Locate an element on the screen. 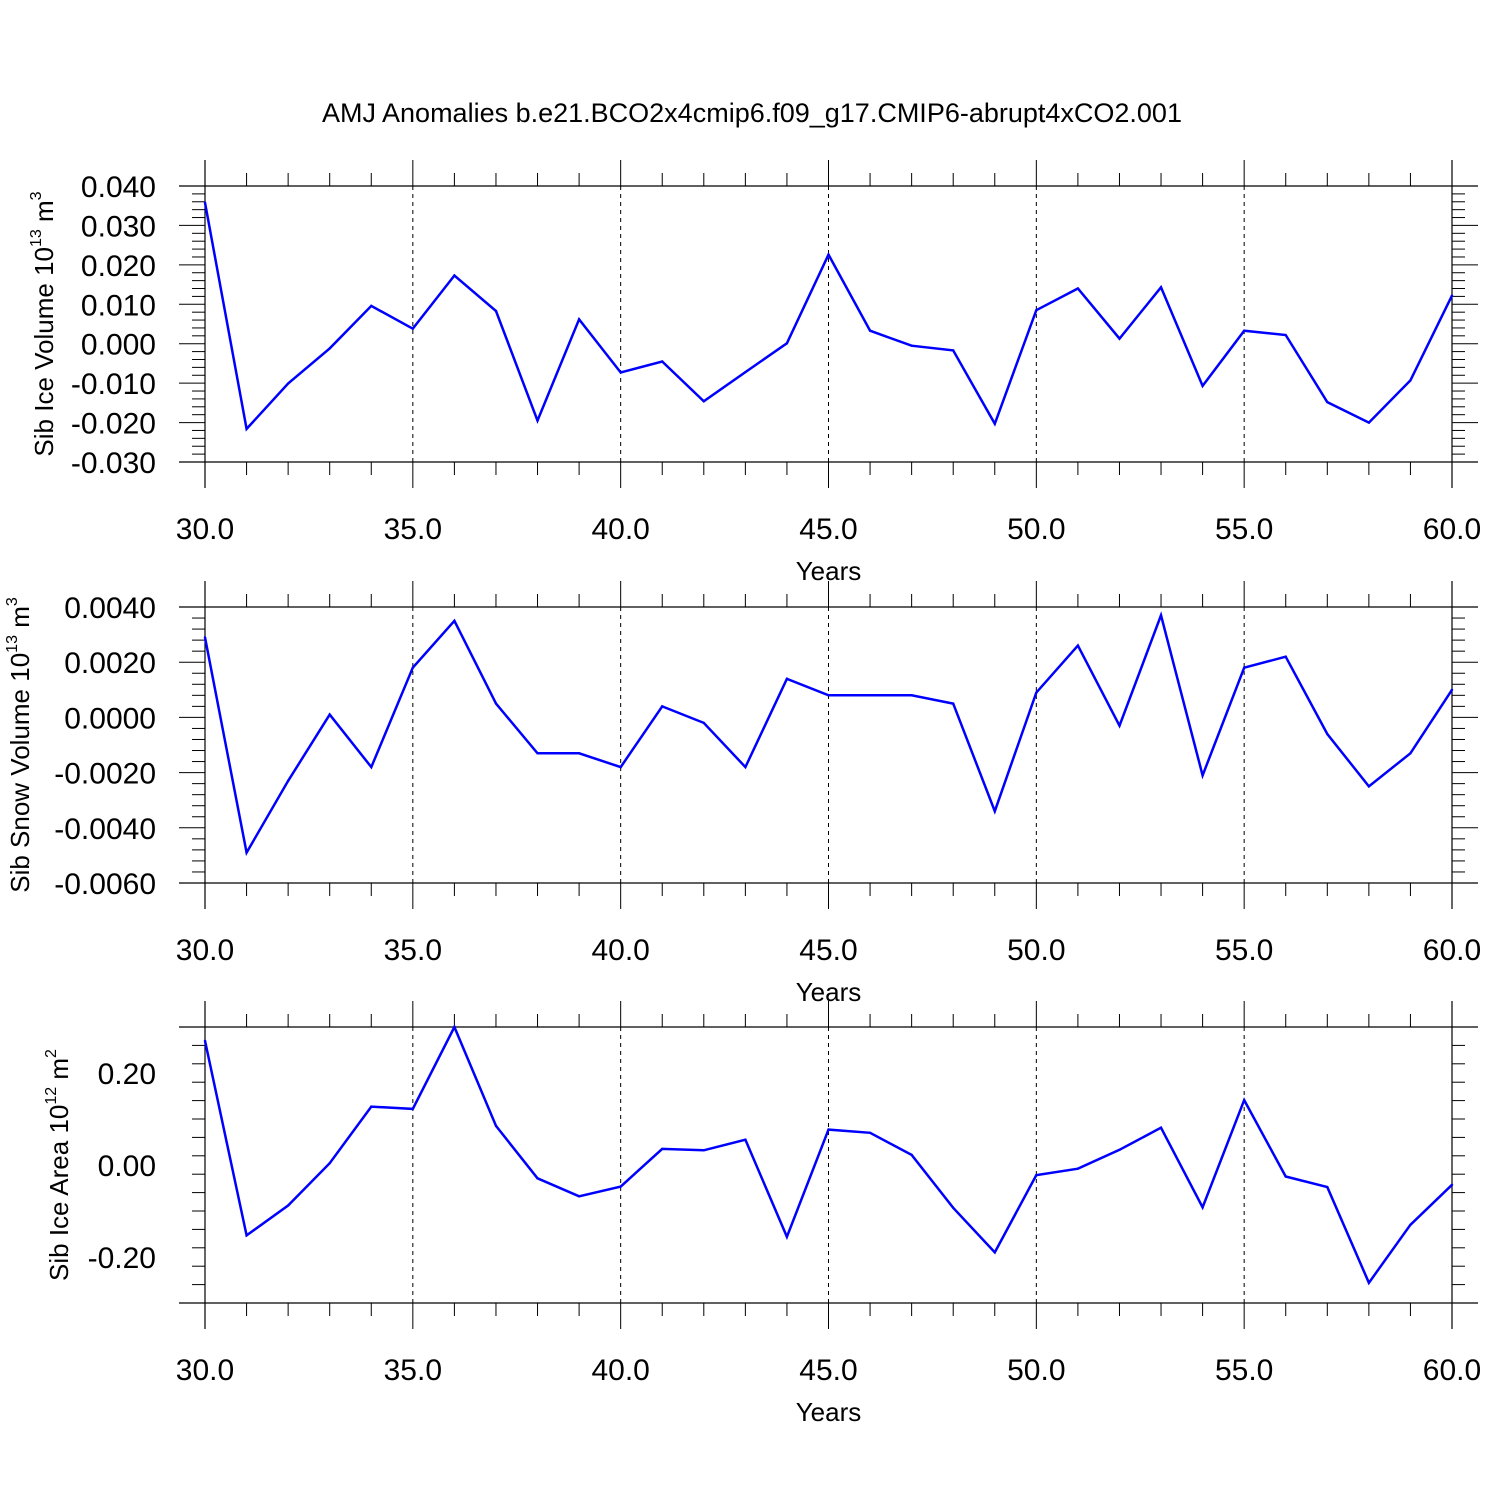 The width and height of the screenshot is (1500, 1505). y-tick-label: -0.0040 is located at coordinates (105, 829).